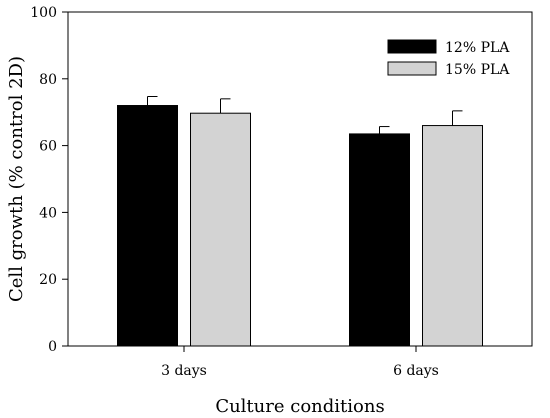 The image size is (550, 418). What do you see at coordinates (52, 347) in the screenshot?
I see `y-tick-label: 0` at bounding box center [52, 347].